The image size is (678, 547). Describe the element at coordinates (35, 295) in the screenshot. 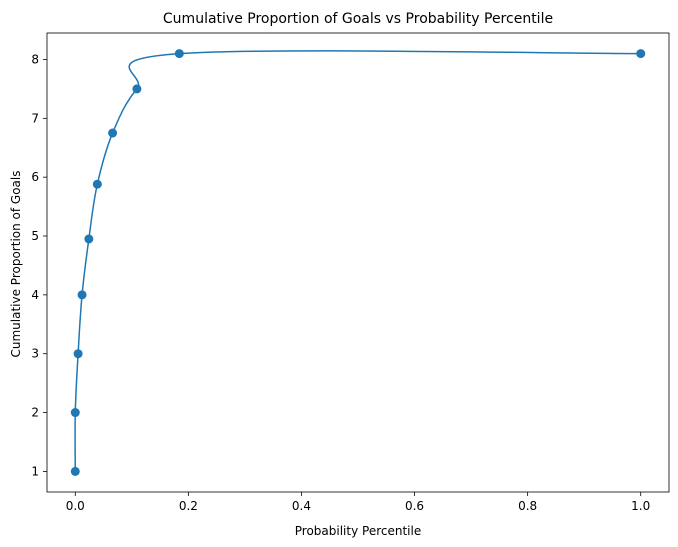

I see `y-tick-label: 4` at that location.